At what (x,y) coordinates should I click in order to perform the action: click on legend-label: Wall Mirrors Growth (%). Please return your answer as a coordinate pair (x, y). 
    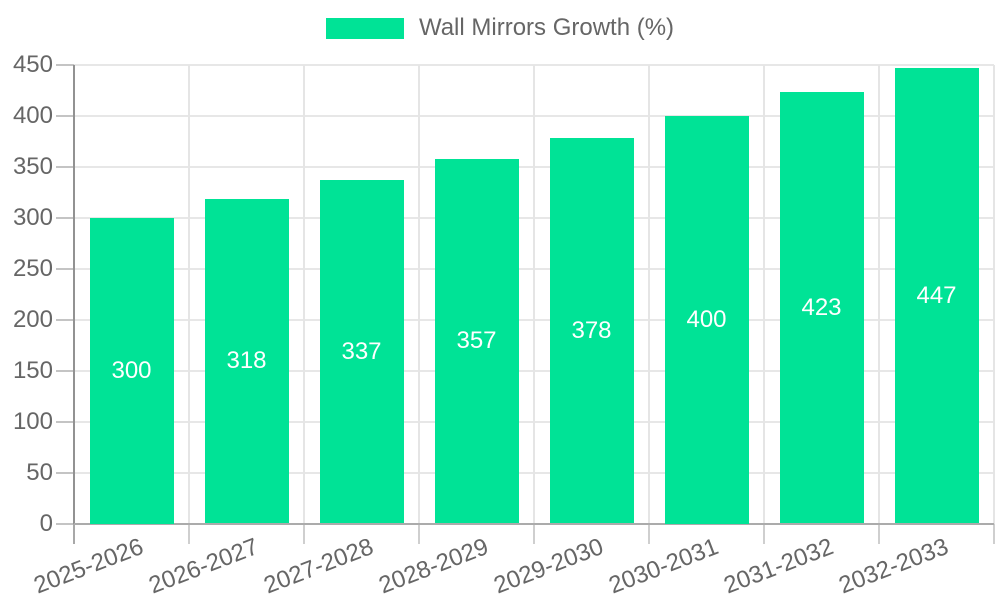
    Looking at the image, I should click on (546, 27).